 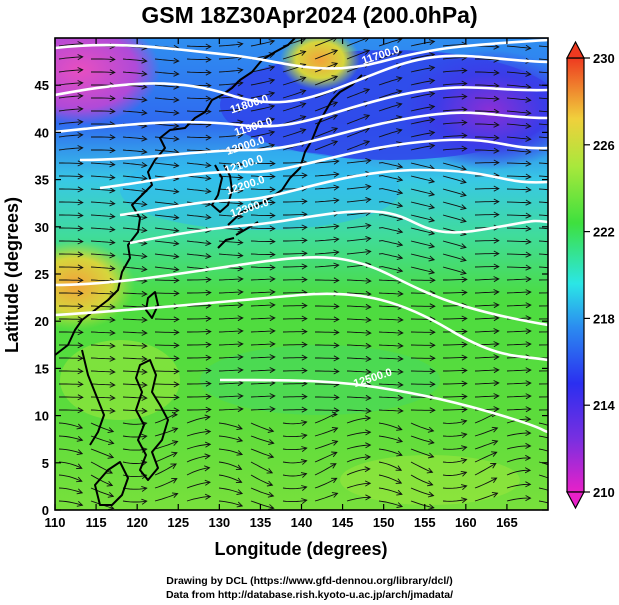 I want to click on colorbar-max-arrow, so click(x=575, y=49).